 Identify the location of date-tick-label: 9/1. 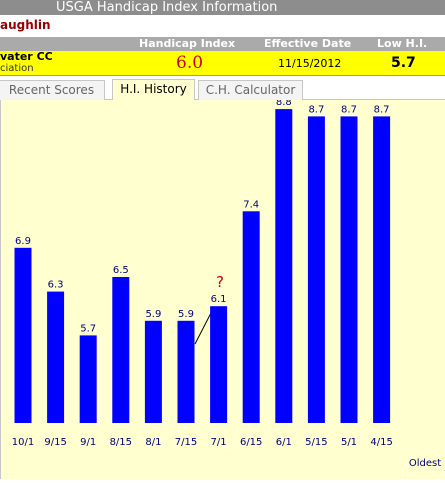
(88, 442).